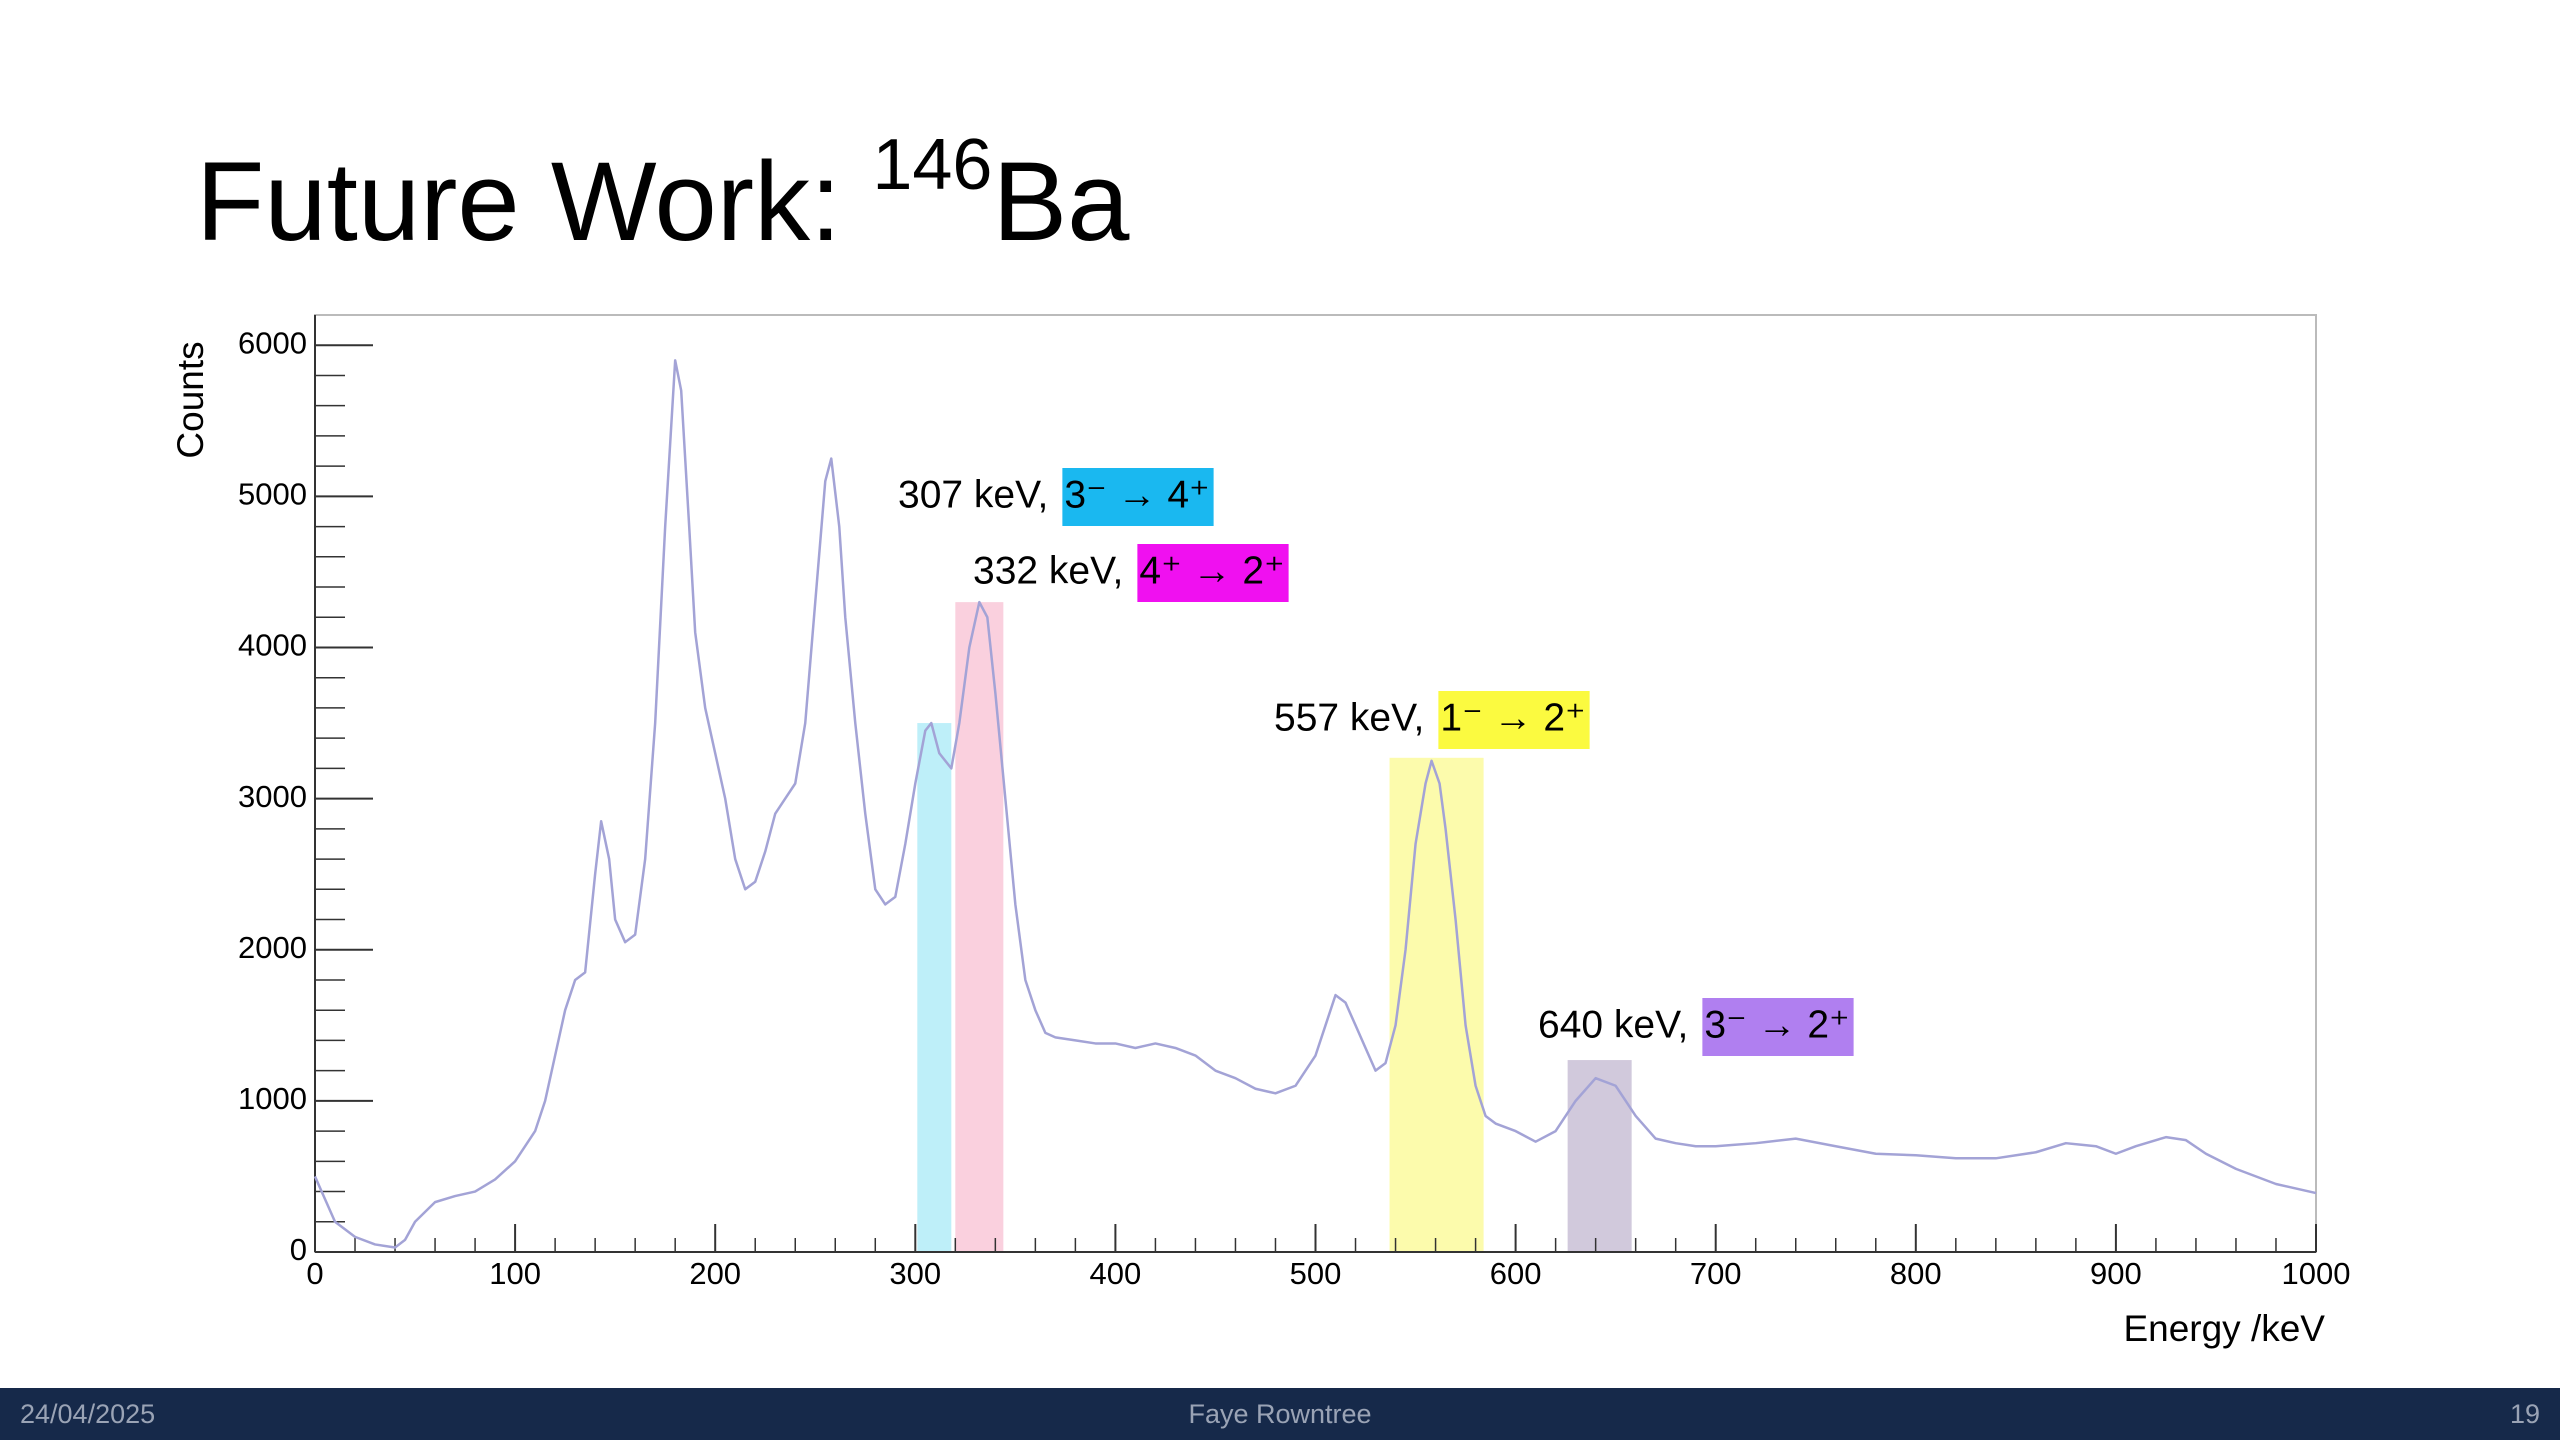  What do you see at coordinates (314, 1273) in the screenshot?
I see `x-tick-label: 0` at bounding box center [314, 1273].